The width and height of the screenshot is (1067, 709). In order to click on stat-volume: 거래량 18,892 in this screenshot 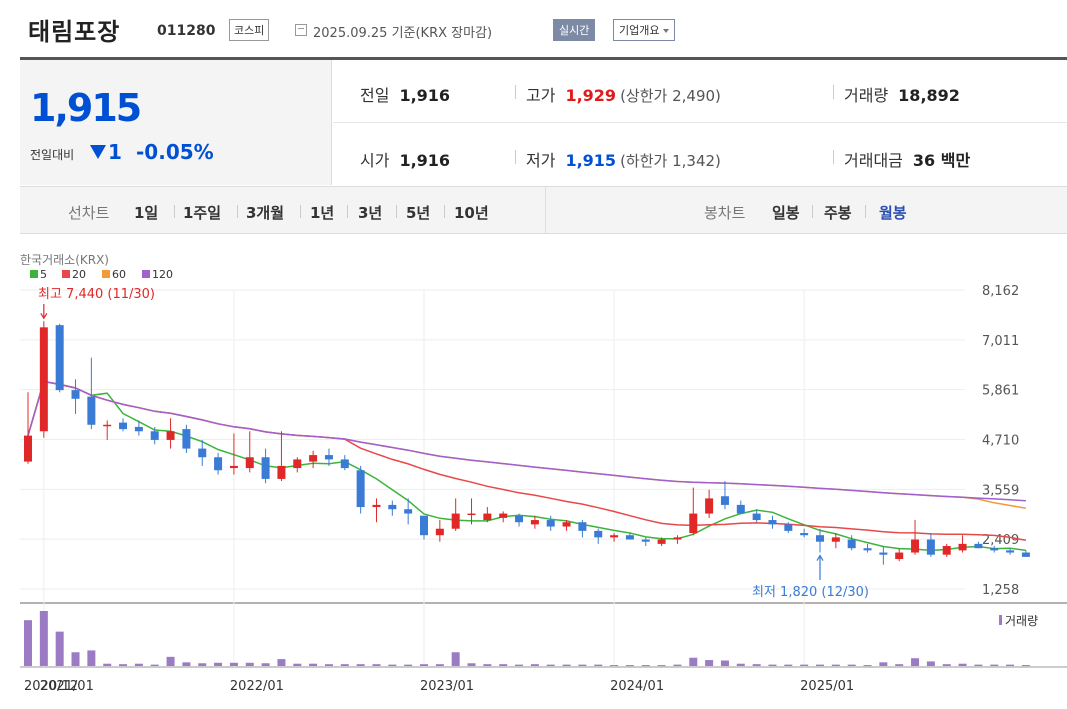, I will do `click(902, 94)`.